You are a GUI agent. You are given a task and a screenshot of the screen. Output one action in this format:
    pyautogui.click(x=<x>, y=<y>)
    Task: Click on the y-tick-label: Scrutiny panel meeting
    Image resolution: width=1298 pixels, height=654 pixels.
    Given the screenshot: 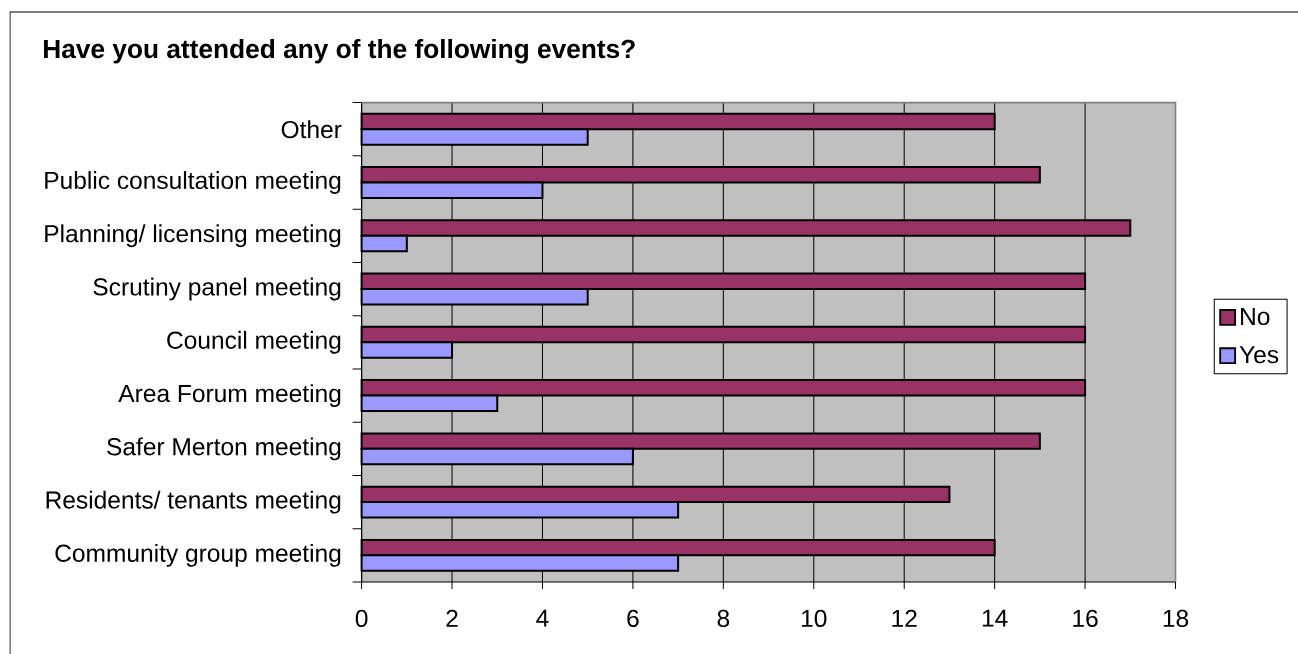 What is the action you would take?
    pyautogui.click(x=217, y=289)
    